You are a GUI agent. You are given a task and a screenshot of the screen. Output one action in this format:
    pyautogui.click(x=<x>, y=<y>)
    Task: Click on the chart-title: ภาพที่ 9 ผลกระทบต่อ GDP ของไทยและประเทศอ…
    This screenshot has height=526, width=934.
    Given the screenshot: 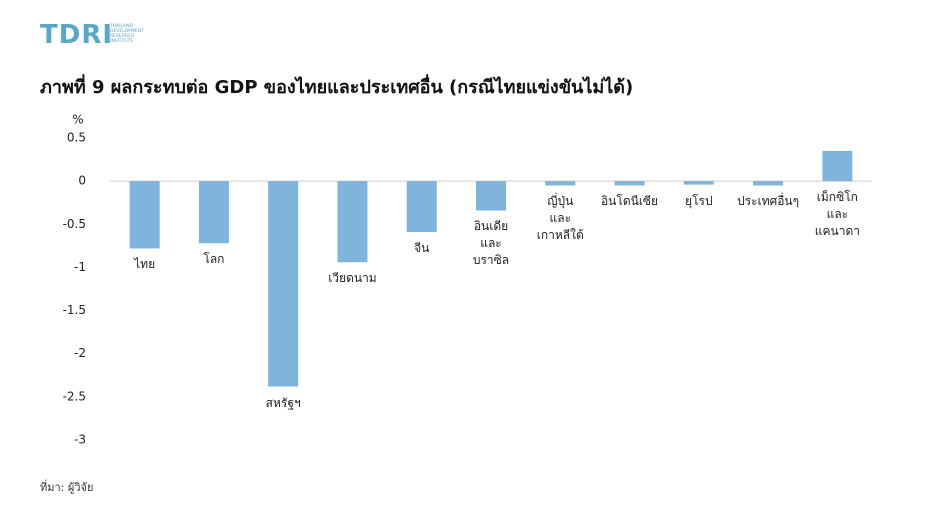 What is the action you would take?
    pyautogui.click(x=337, y=87)
    